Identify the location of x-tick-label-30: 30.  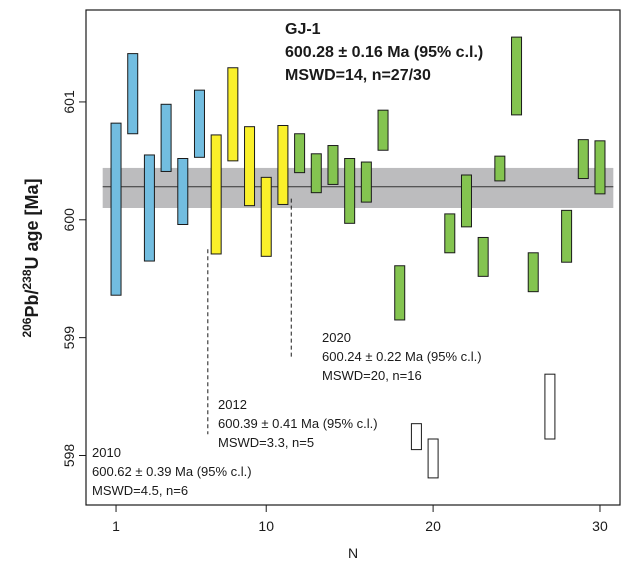
(600, 526).